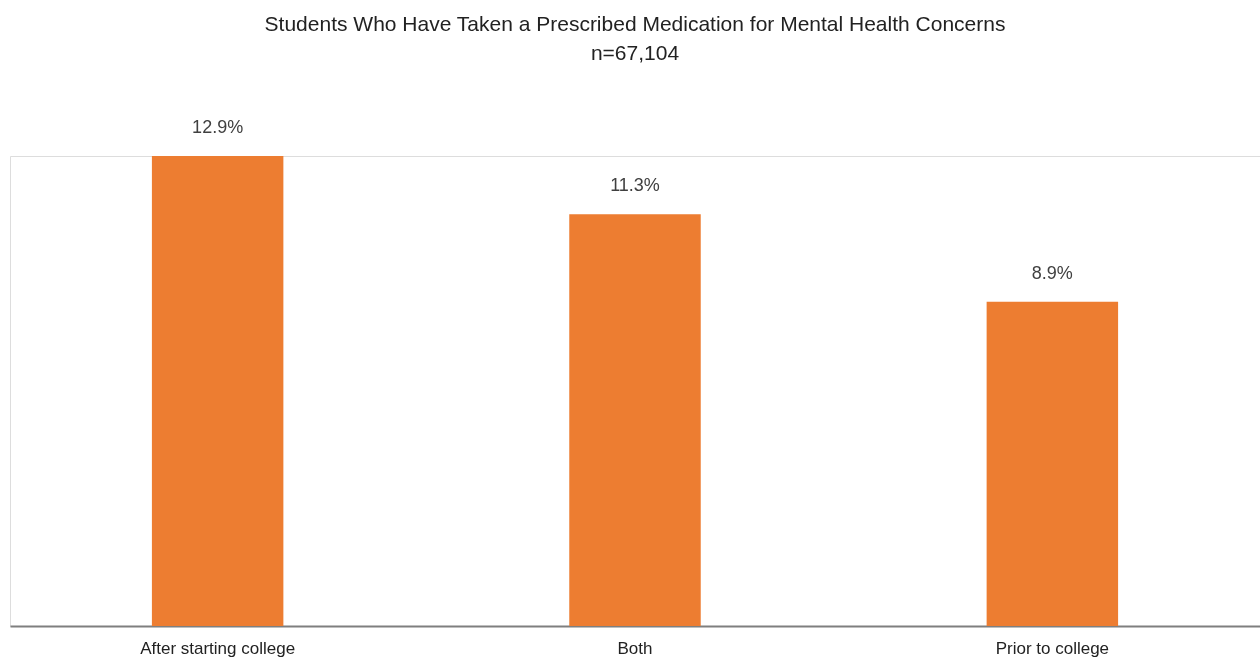 Image resolution: width=1260 pixels, height=672 pixels. What do you see at coordinates (635, 23) in the screenshot?
I see `chart-title: Students Who Have Taken a Prescribed Medication for Mental Health Concerns` at bounding box center [635, 23].